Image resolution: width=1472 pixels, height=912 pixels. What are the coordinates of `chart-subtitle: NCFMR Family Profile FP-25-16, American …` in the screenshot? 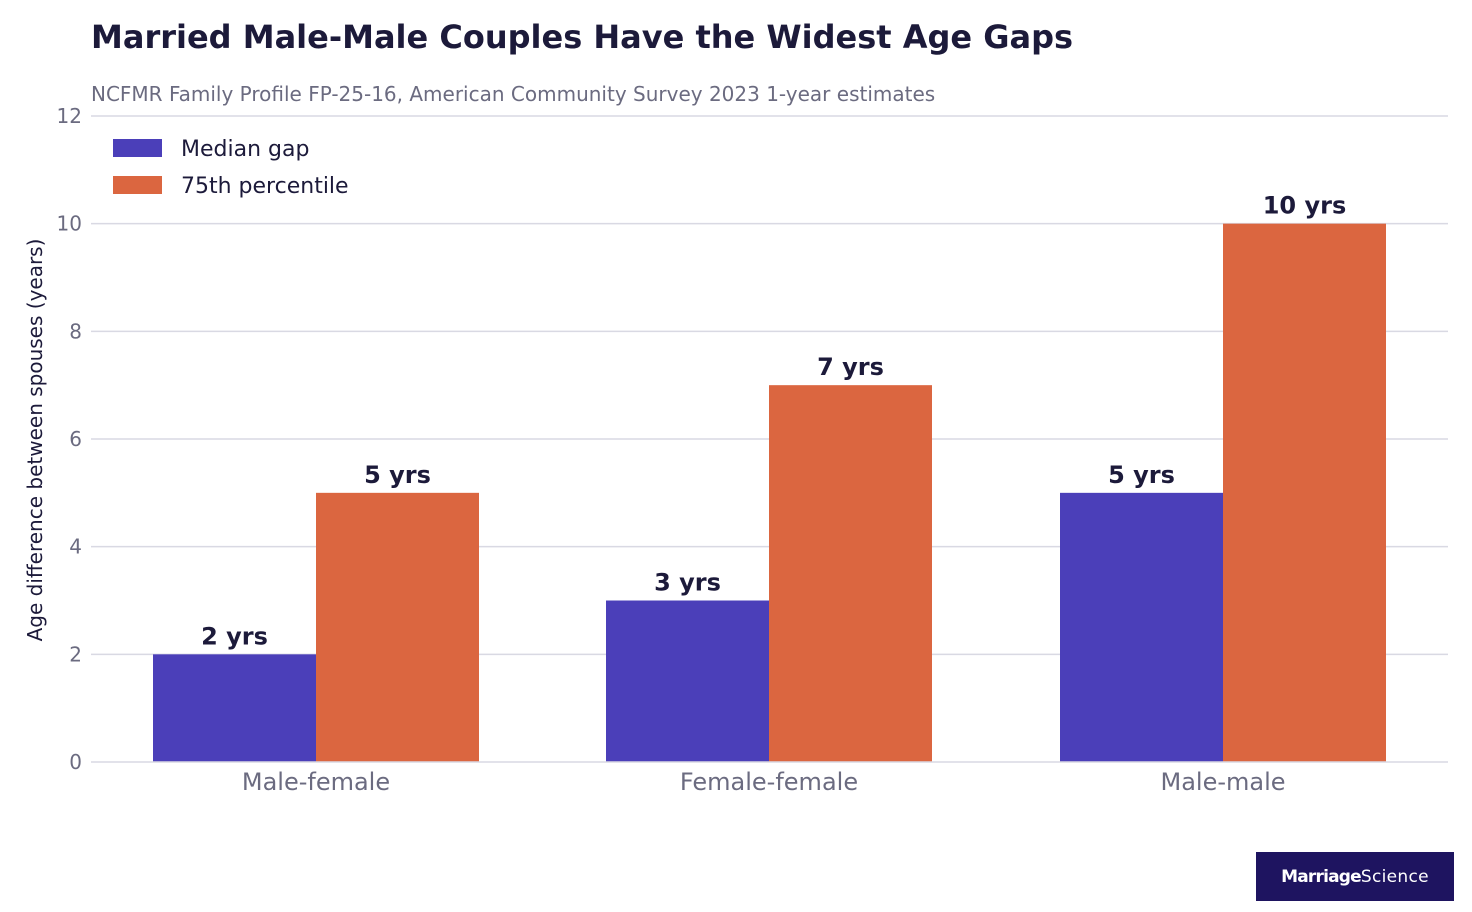 It's located at (513, 94).